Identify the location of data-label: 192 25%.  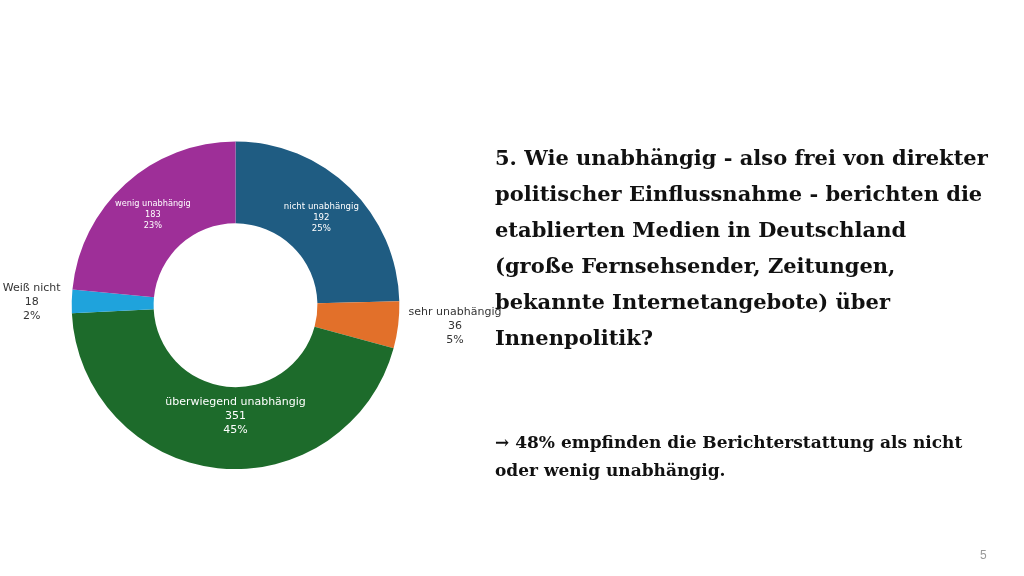
(321, 223).